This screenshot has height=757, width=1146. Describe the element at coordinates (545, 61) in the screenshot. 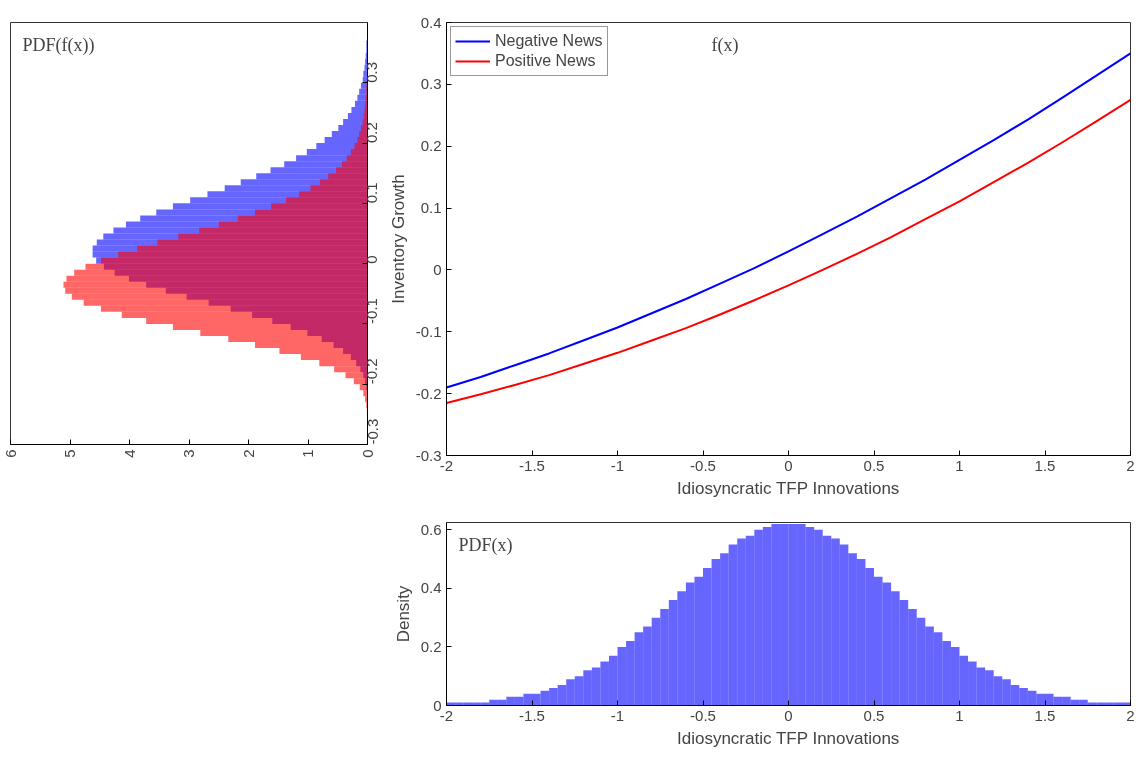

I see `legend-label: Positive News` at that location.